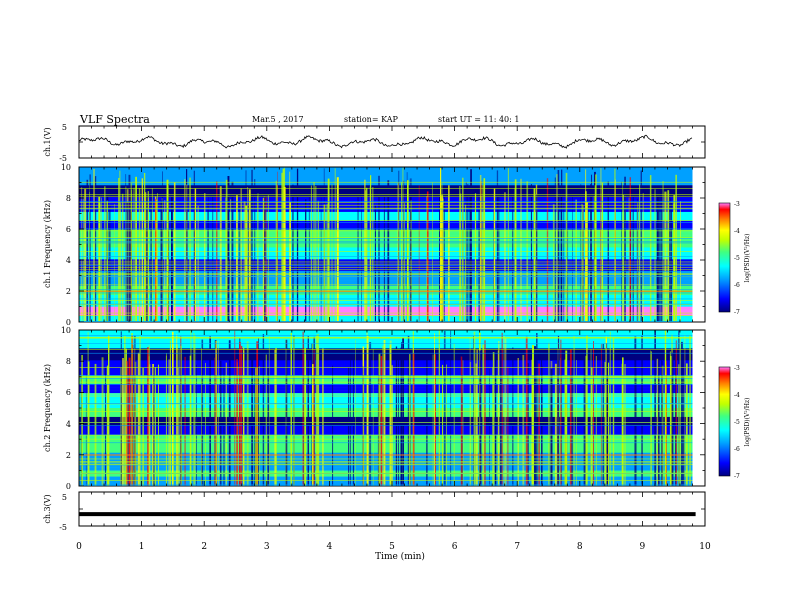  Describe the element at coordinates (64, 127) in the screenshot. I see `ch1-ytick-top: 5` at that location.